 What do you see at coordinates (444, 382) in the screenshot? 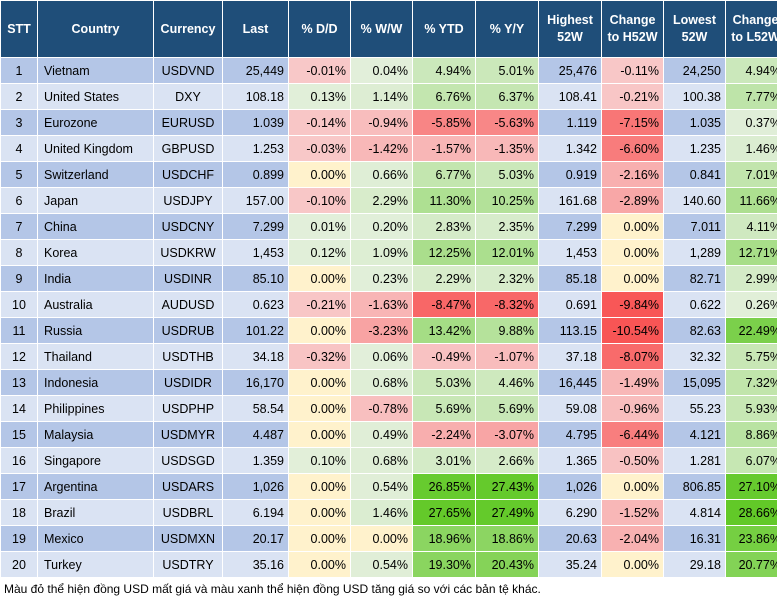
I see `cell-ytd: 5.03%` at bounding box center [444, 382].